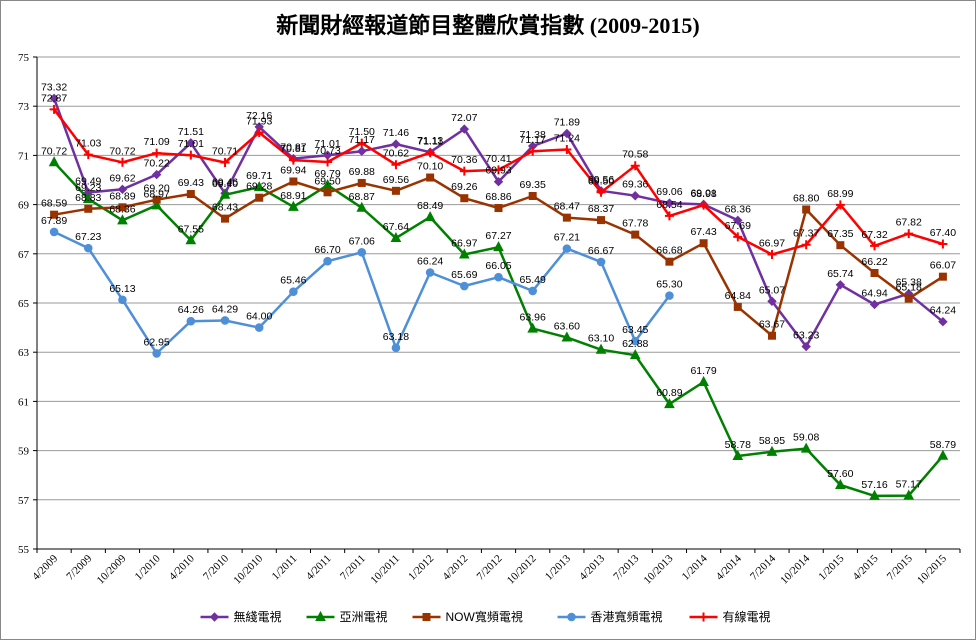 The width and height of the screenshot is (976, 640). What do you see at coordinates (122, 151) in the screenshot?
I see `data-label: 70.72` at bounding box center [122, 151].